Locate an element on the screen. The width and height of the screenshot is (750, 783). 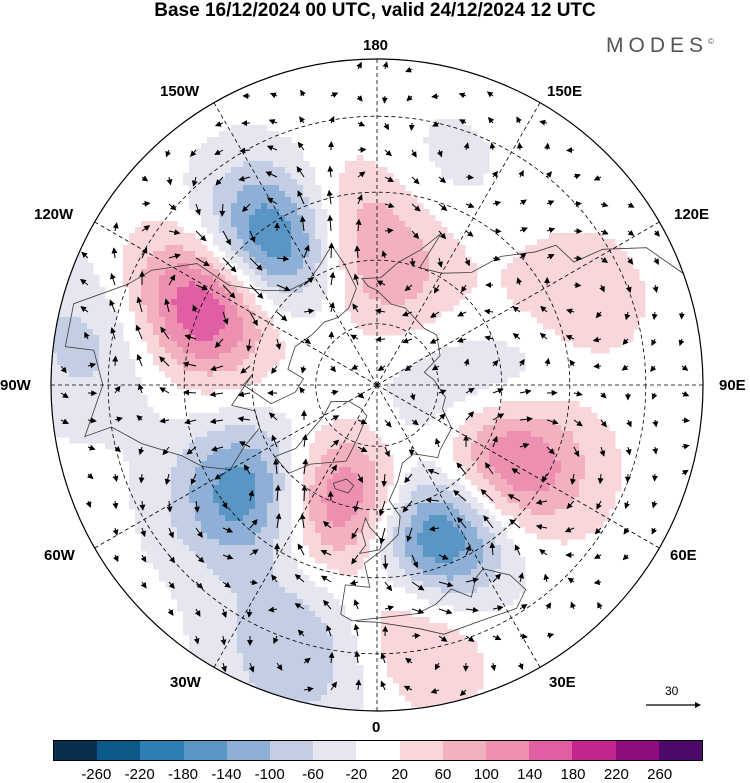
lon-label-90e: 90E is located at coordinates (732, 385).